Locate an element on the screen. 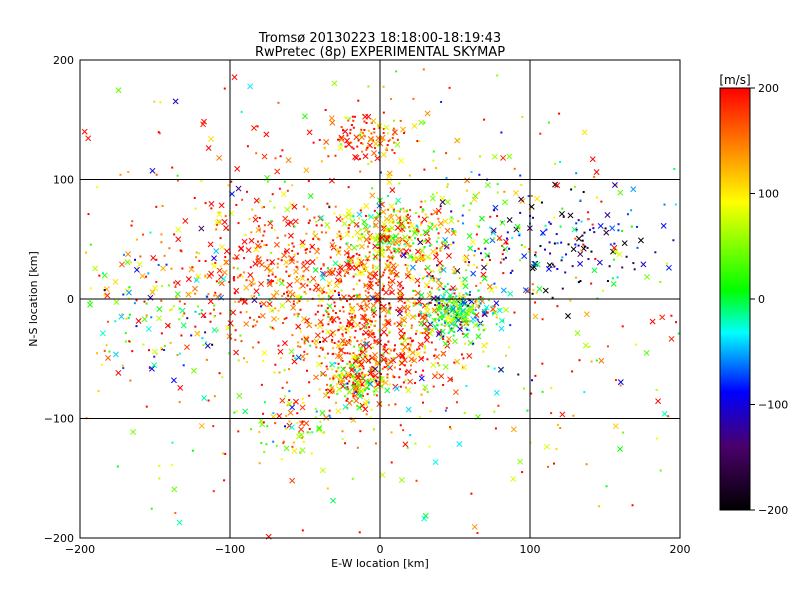  colorbar-tick-label: 100 is located at coordinates (768, 194).